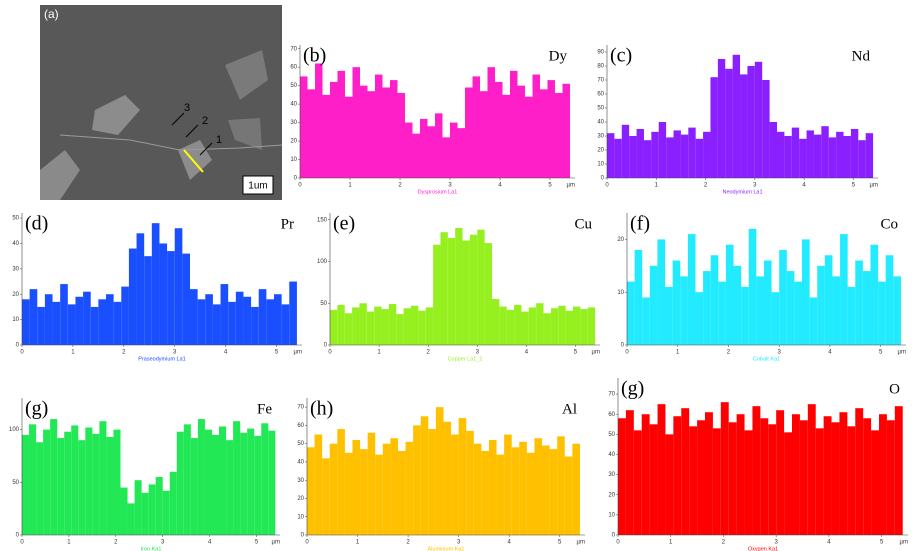  I want to click on x-axis-label: Copper La1_2, so click(465, 359).